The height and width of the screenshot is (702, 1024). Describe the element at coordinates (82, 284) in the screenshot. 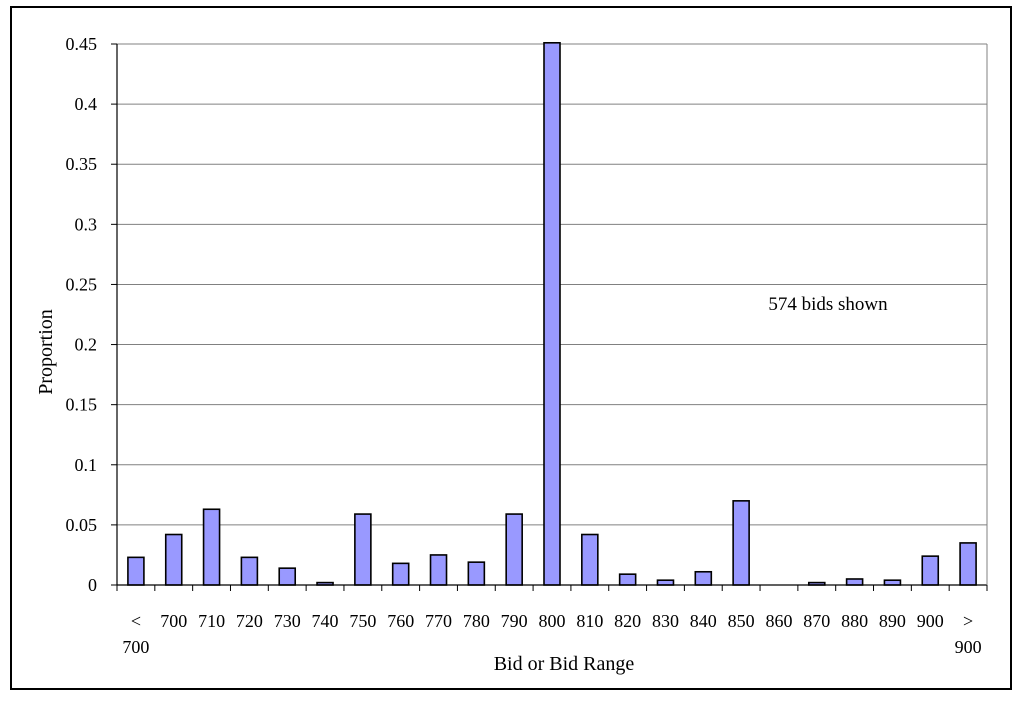

I see `y-tick-label: 0.25` at that location.